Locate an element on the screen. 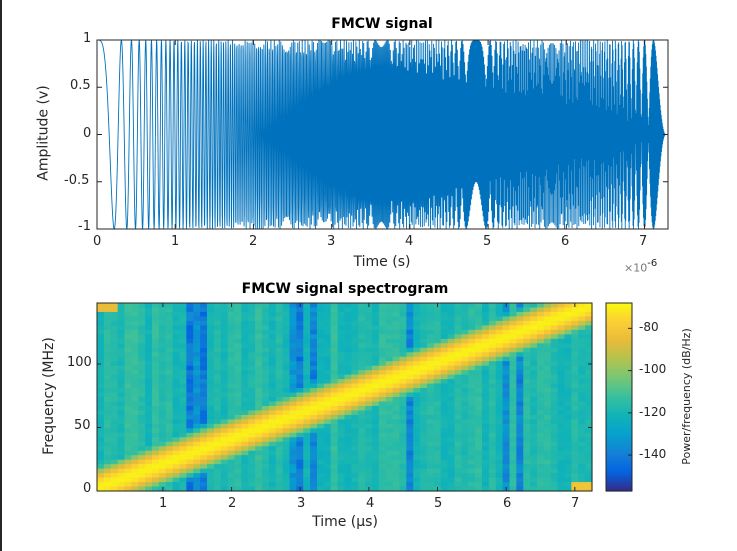 This screenshot has height=551, width=737. bot-xtick: 5 is located at coordinates (438, 503).